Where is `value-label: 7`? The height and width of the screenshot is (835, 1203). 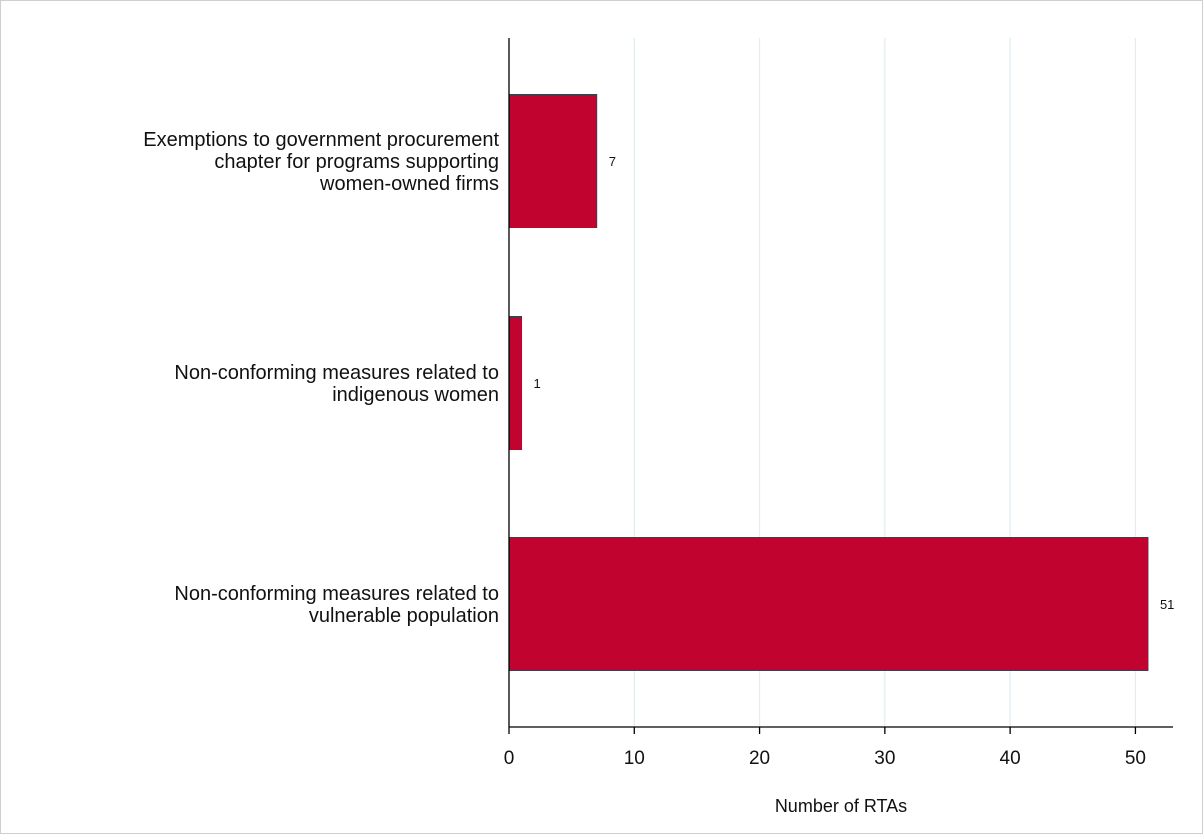 value-label: 7 is located at coordinates (612, 161).